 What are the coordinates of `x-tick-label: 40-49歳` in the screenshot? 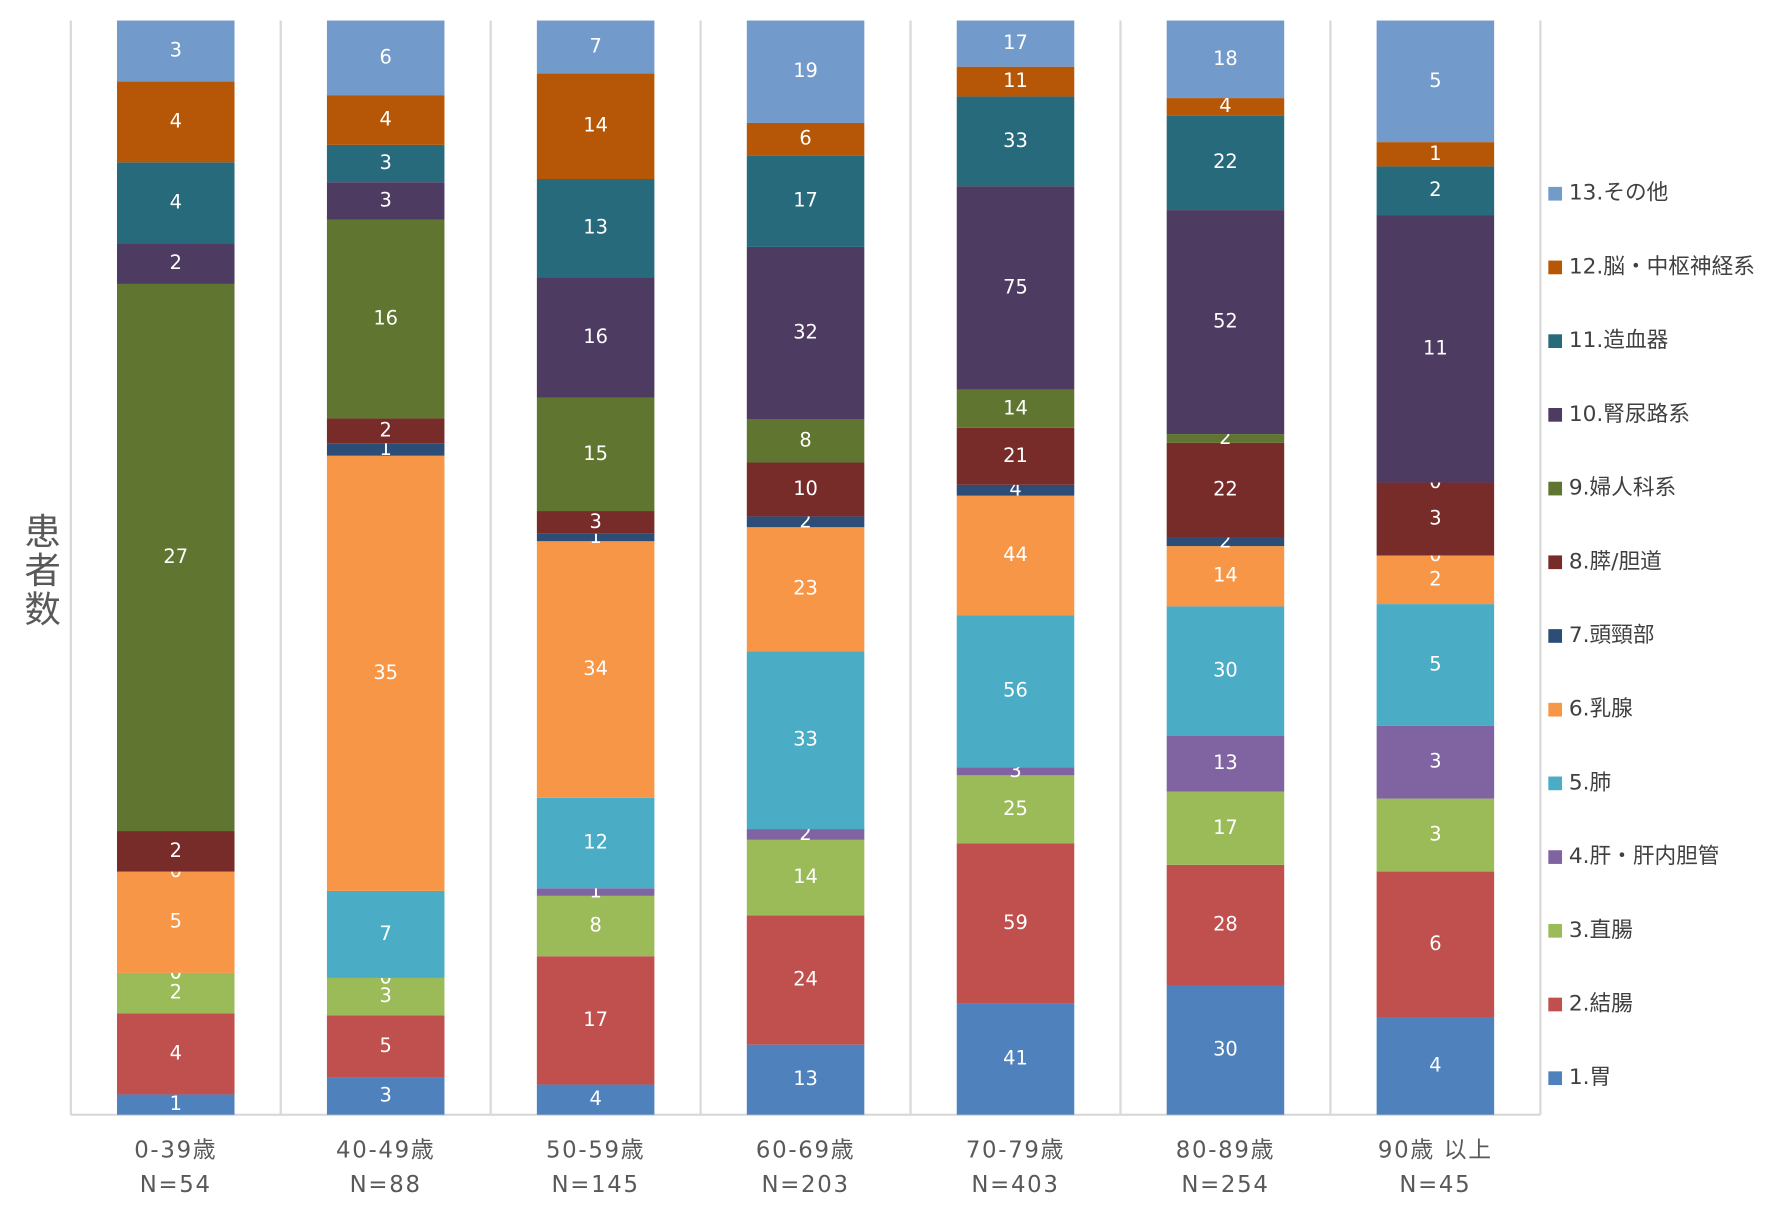 It's located at (385, 1151).